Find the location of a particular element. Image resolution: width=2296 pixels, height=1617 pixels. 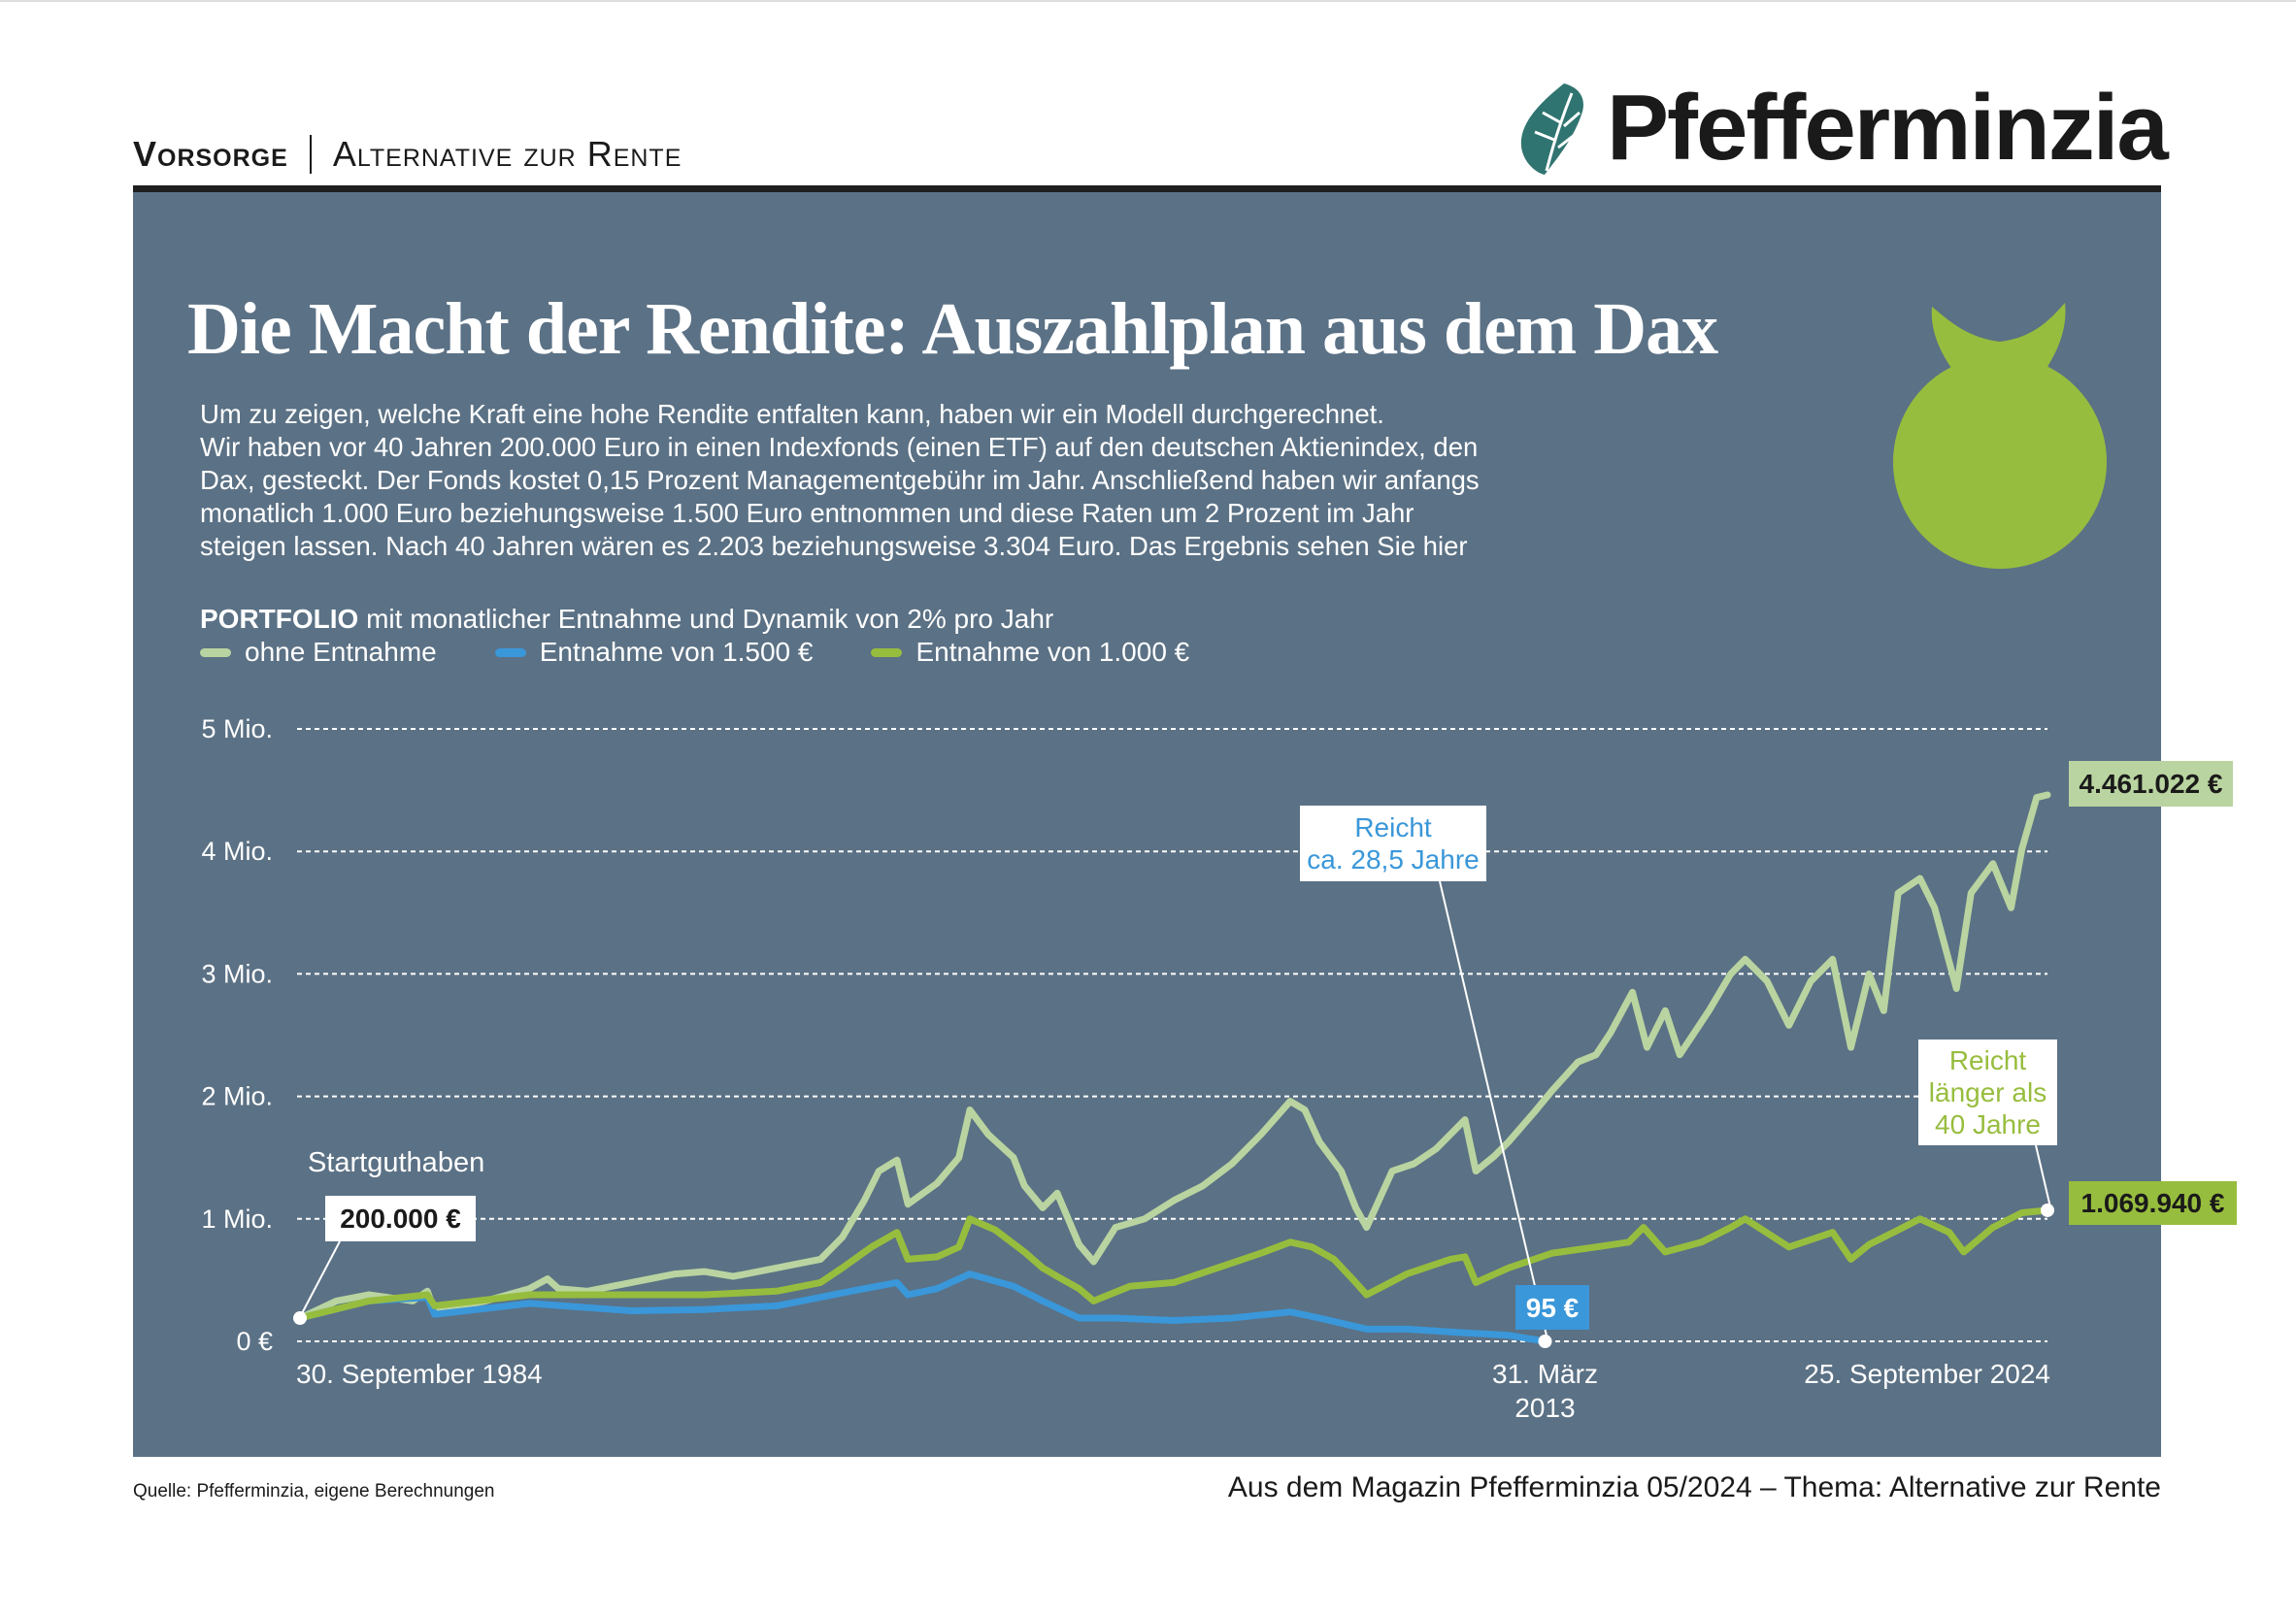

endpoint-markers is located at coordinates (1173, 1275).